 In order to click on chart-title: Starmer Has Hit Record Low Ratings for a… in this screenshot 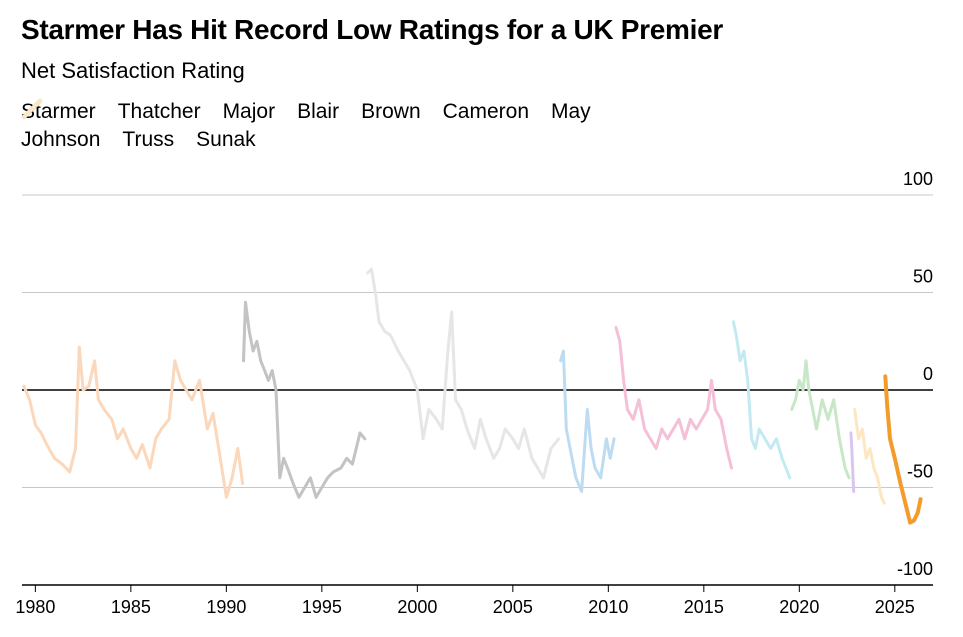, I will do `click(372, 29)`.